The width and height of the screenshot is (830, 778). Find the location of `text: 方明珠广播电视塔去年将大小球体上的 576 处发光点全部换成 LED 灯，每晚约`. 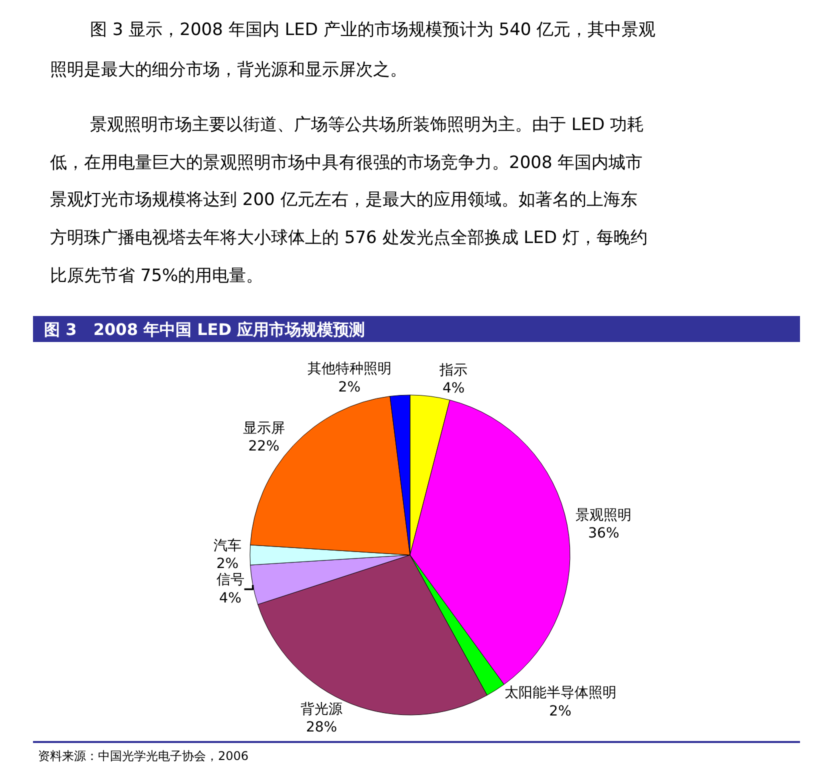

text: 方明珠广播电视塔去年将大小球体上的 576 处发光点全部换成 LED 灯，每晚约 is located at coordinates (349, 238).